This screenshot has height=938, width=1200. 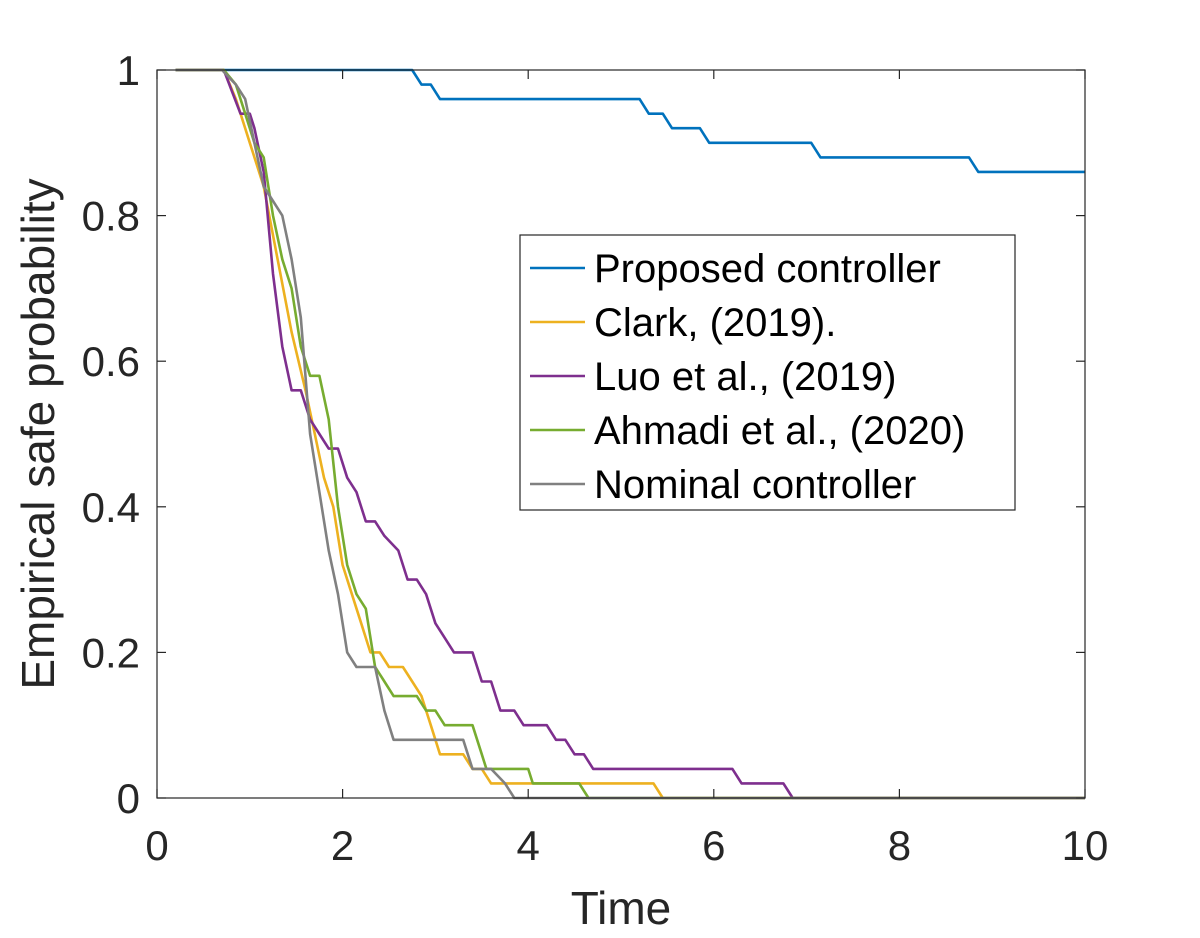 What do you see at coordinates (38, 433) in the screenshot?
I see `y-axis-label: Empirical safe probability` at bounding box center [38, 433].